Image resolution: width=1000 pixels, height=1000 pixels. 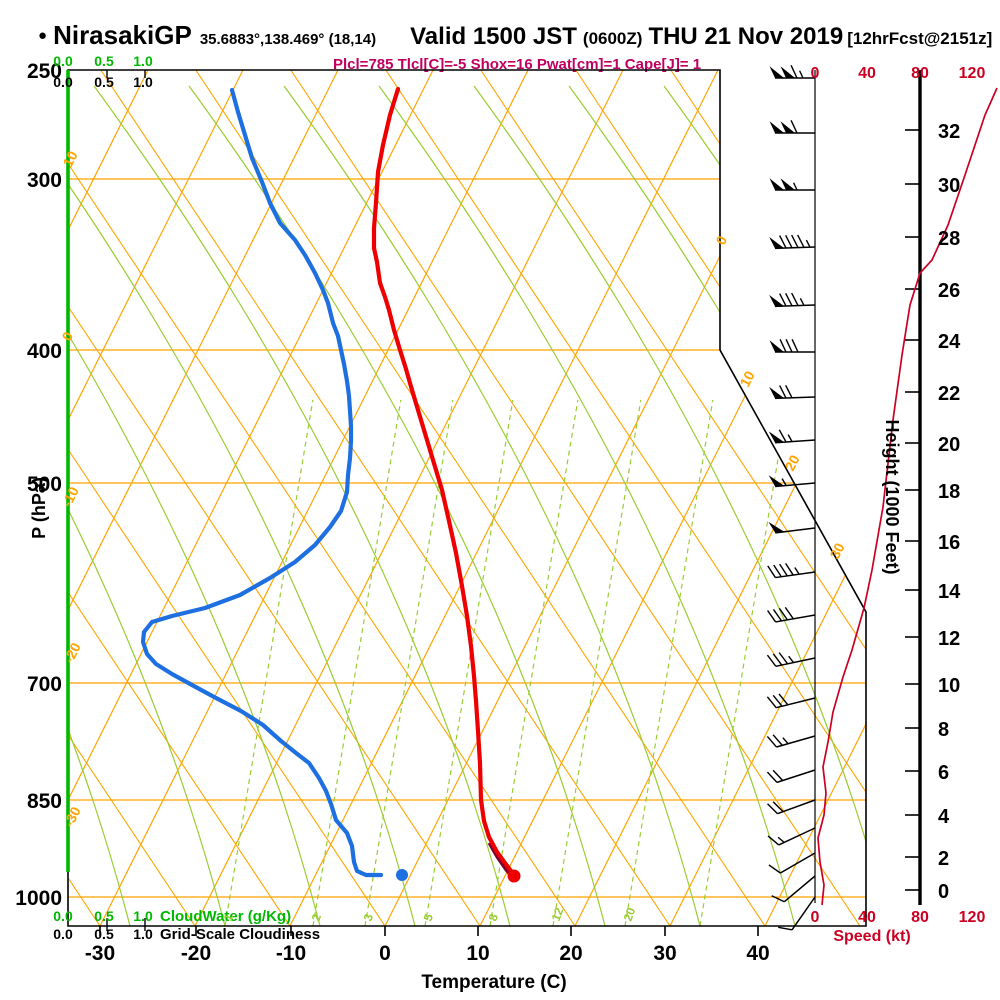 What do you see at coordinates (104, 61) in the screenshot?
I see `cloudwater-scale-top: 0.5` at bounding box center [104, 61].